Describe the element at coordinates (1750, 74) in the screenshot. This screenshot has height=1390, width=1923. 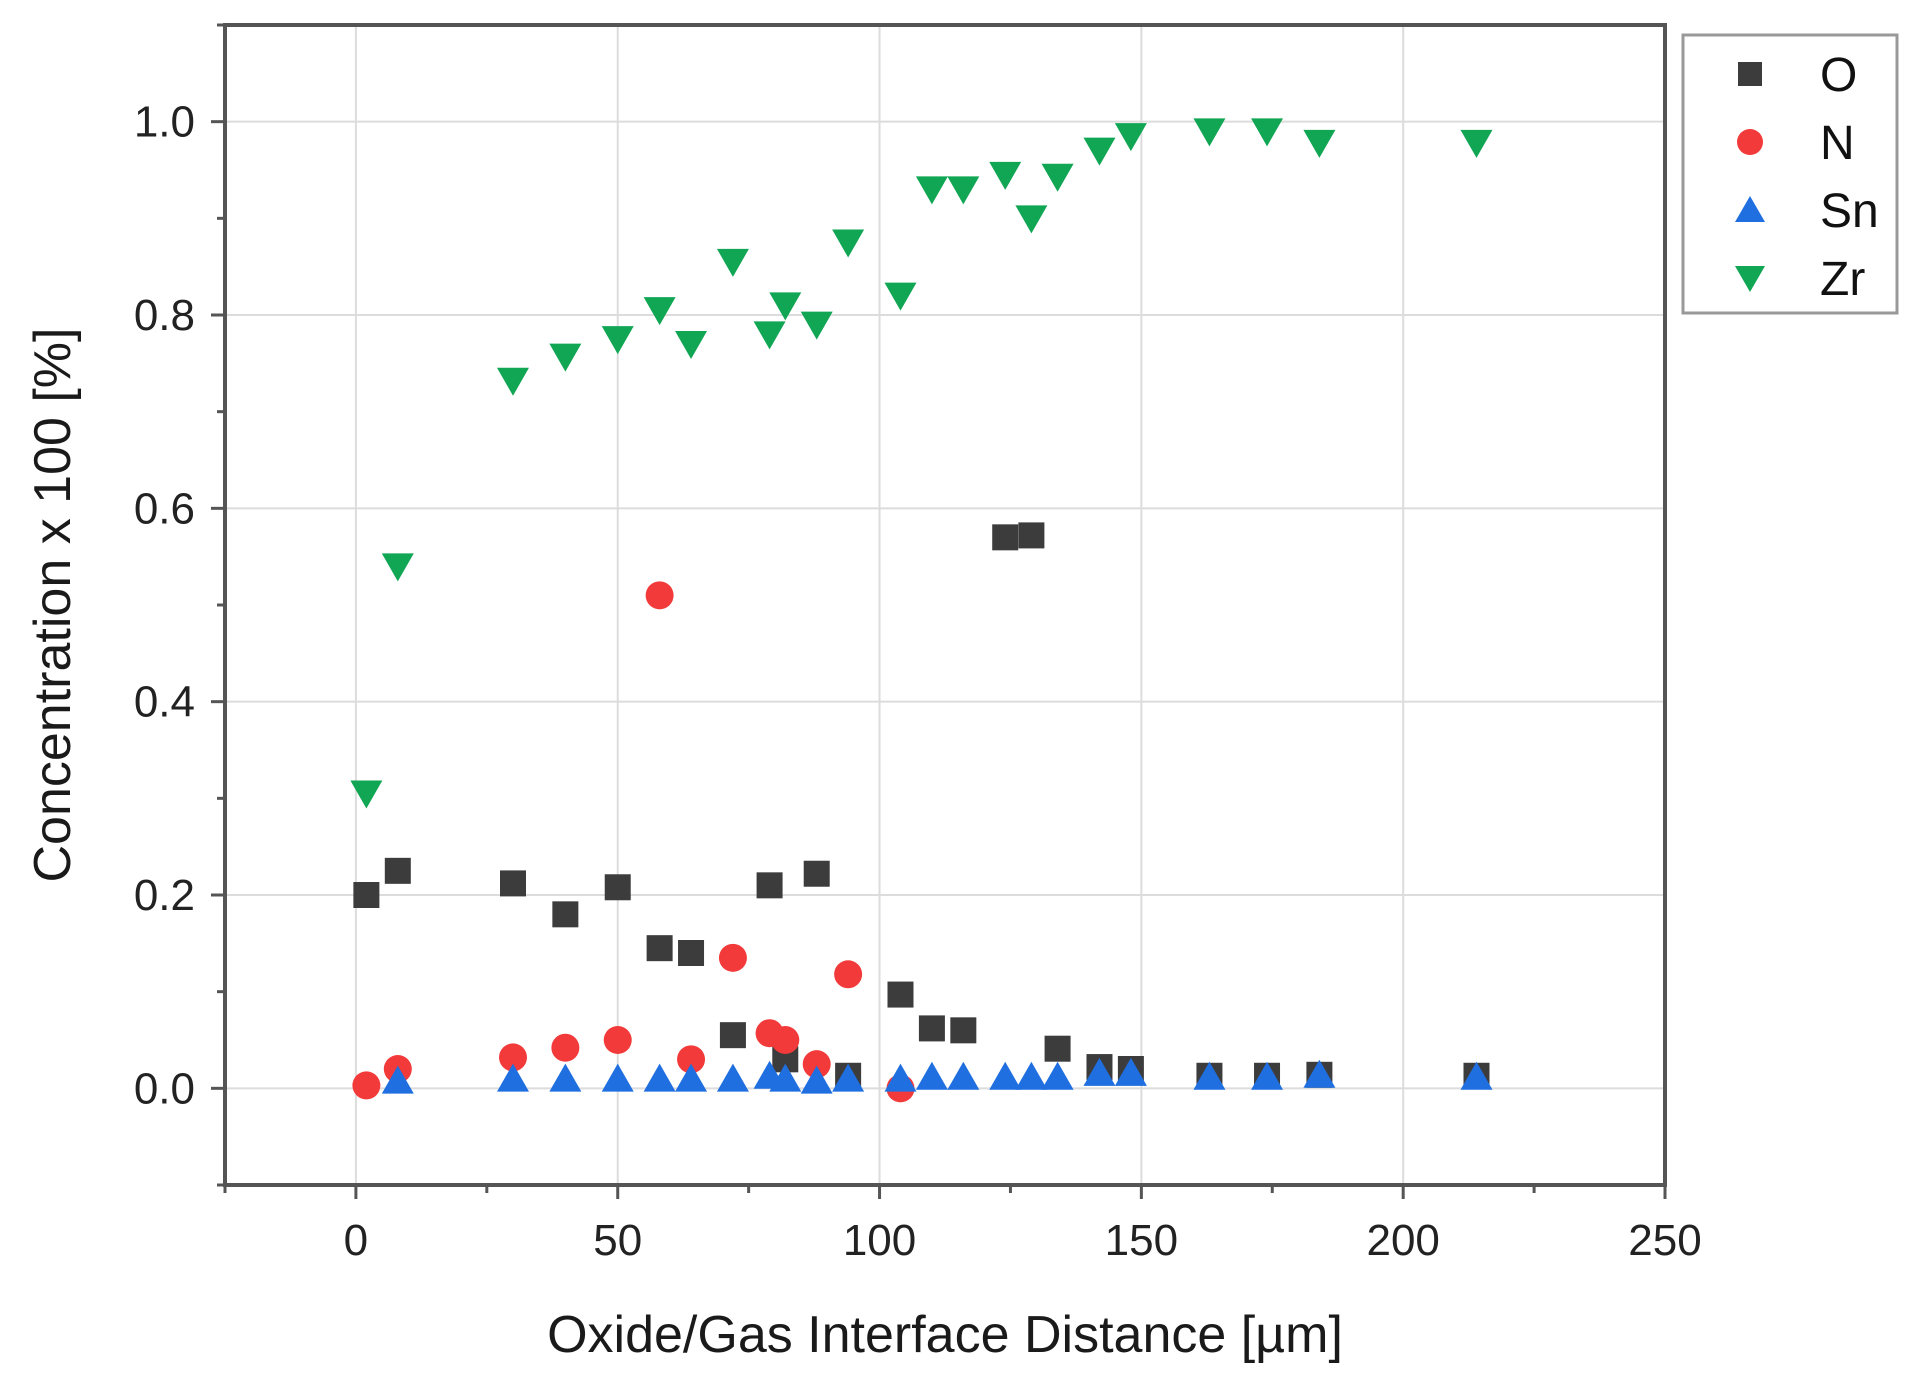
I see `legend-marker-o` at that location.